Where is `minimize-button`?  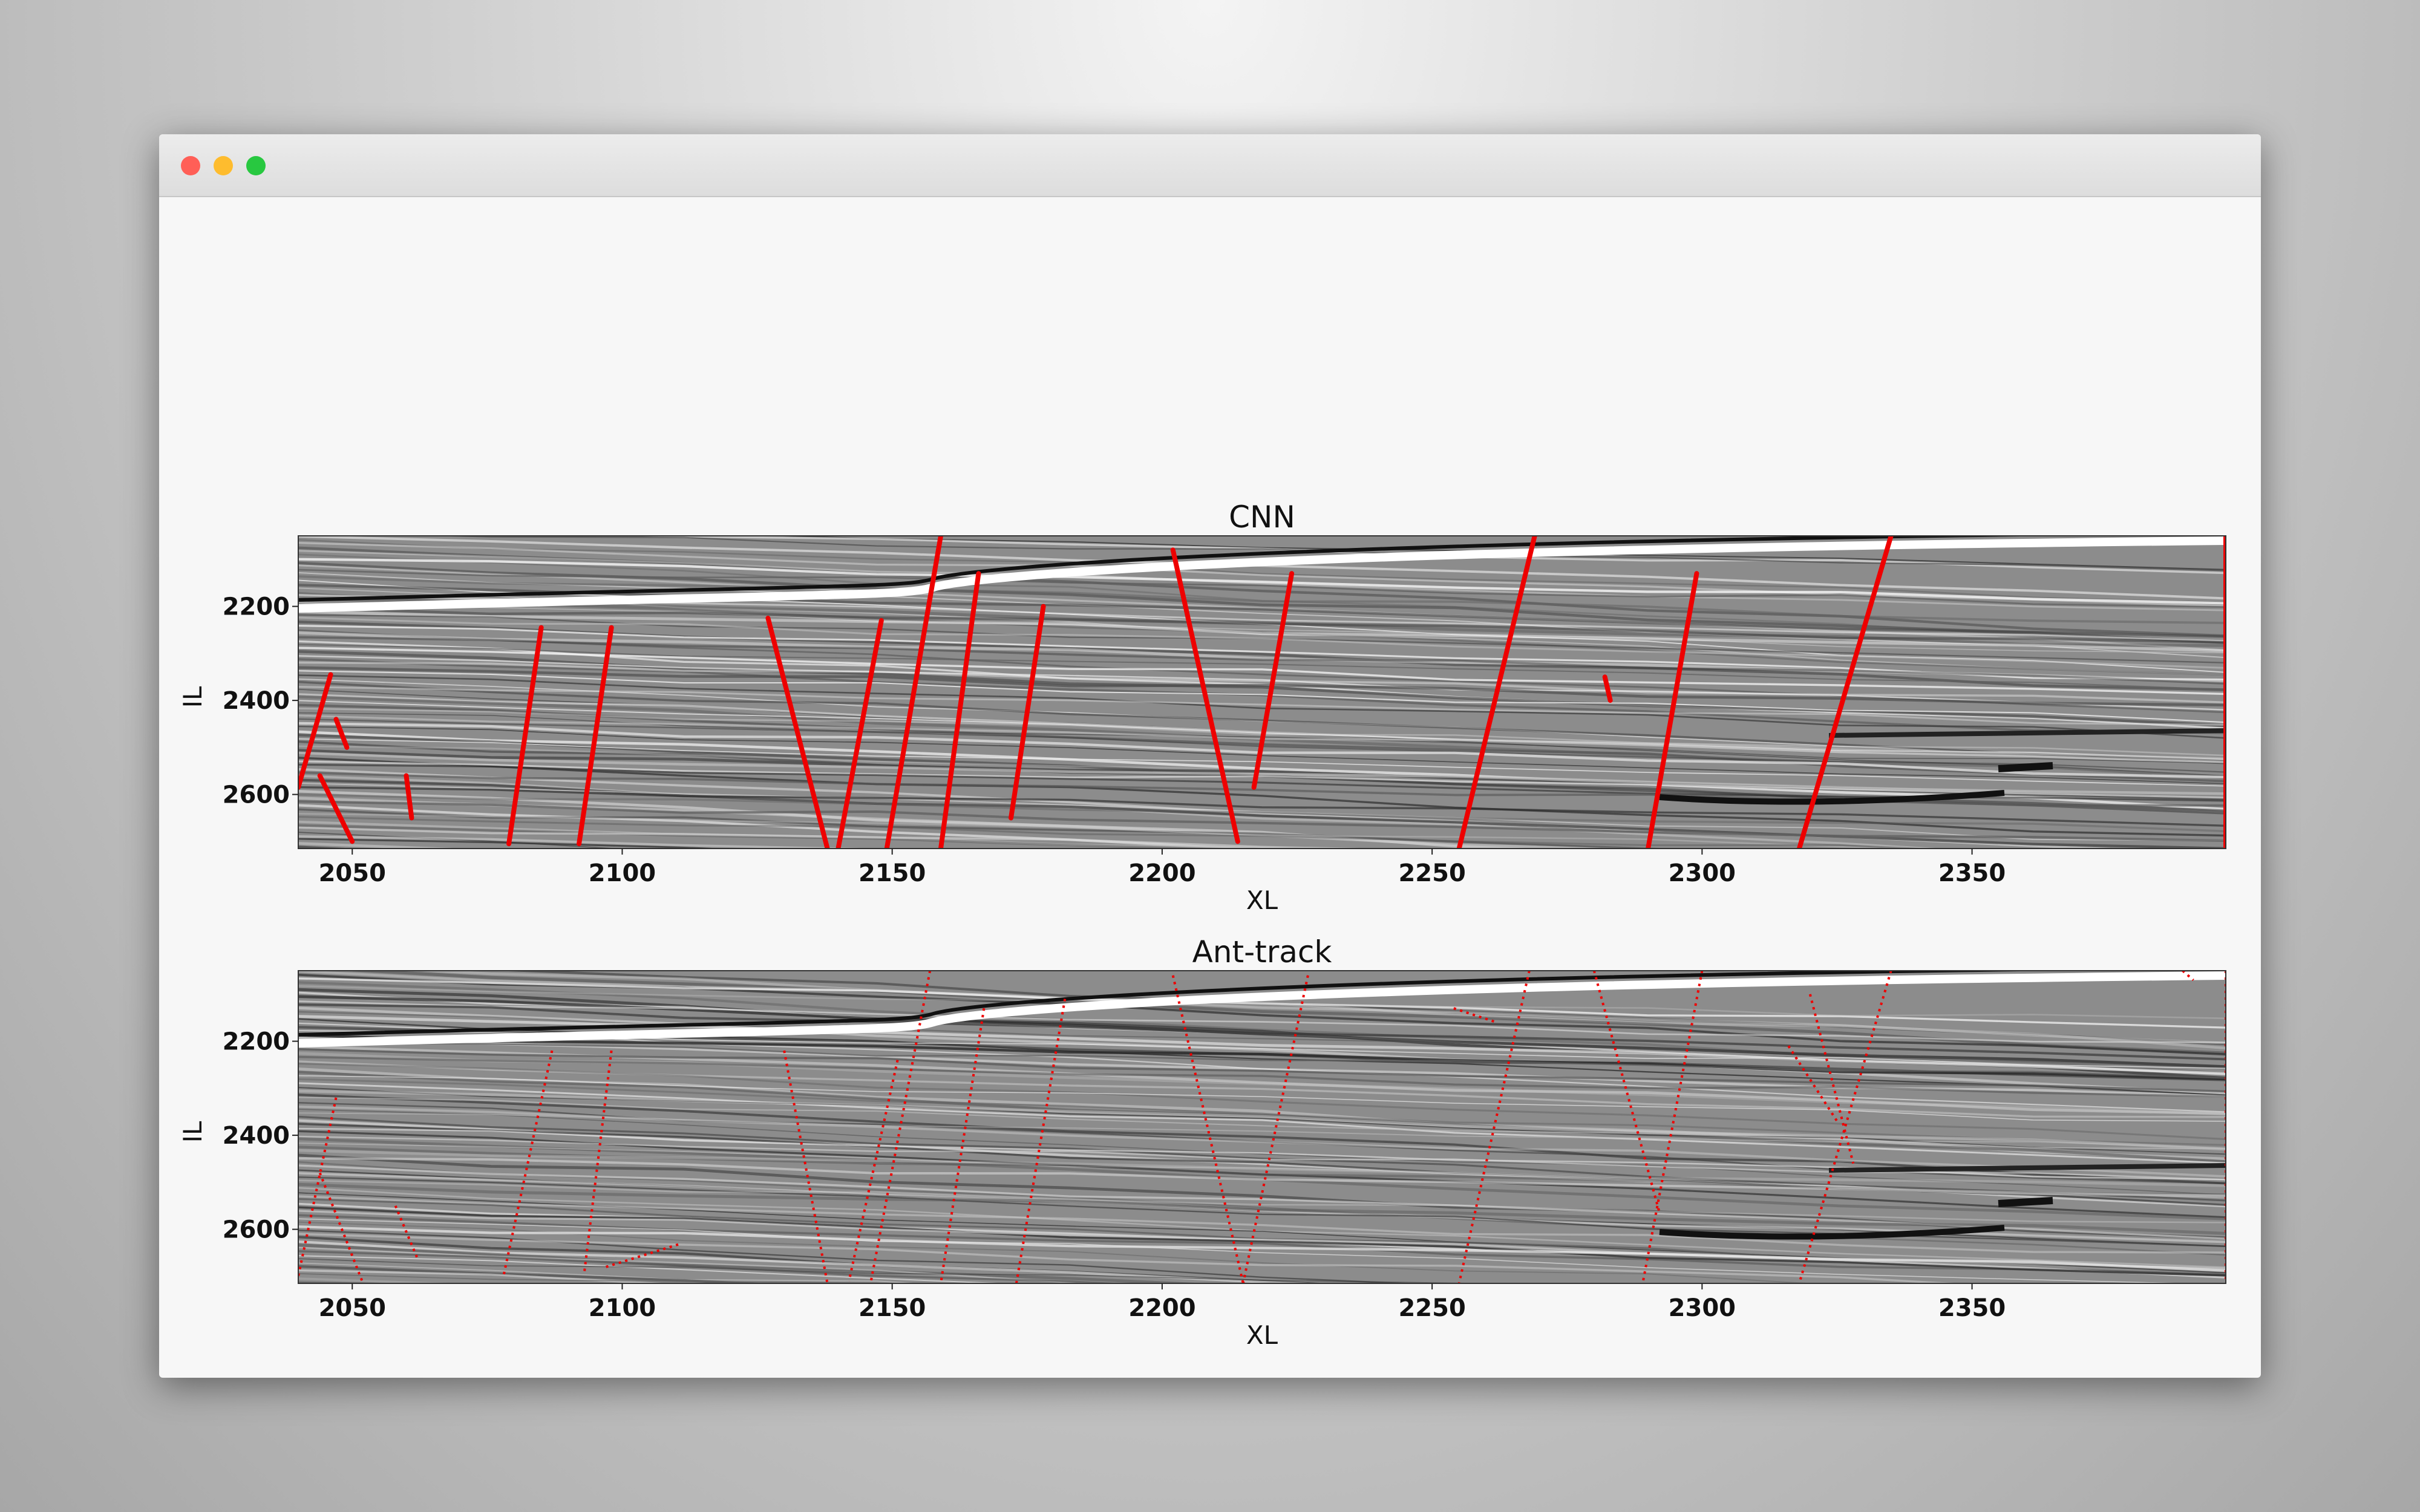 minimize-button is located at coordinates (224, 165).